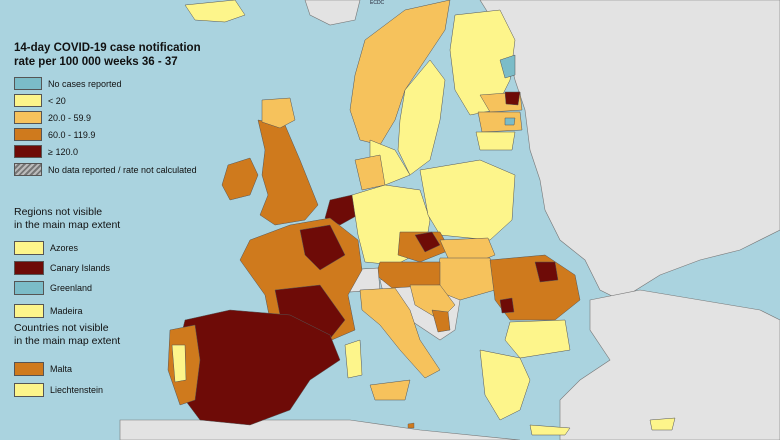 The height and width of the screenshot is (440, 780). I want to click on malta, so click(411, 425).